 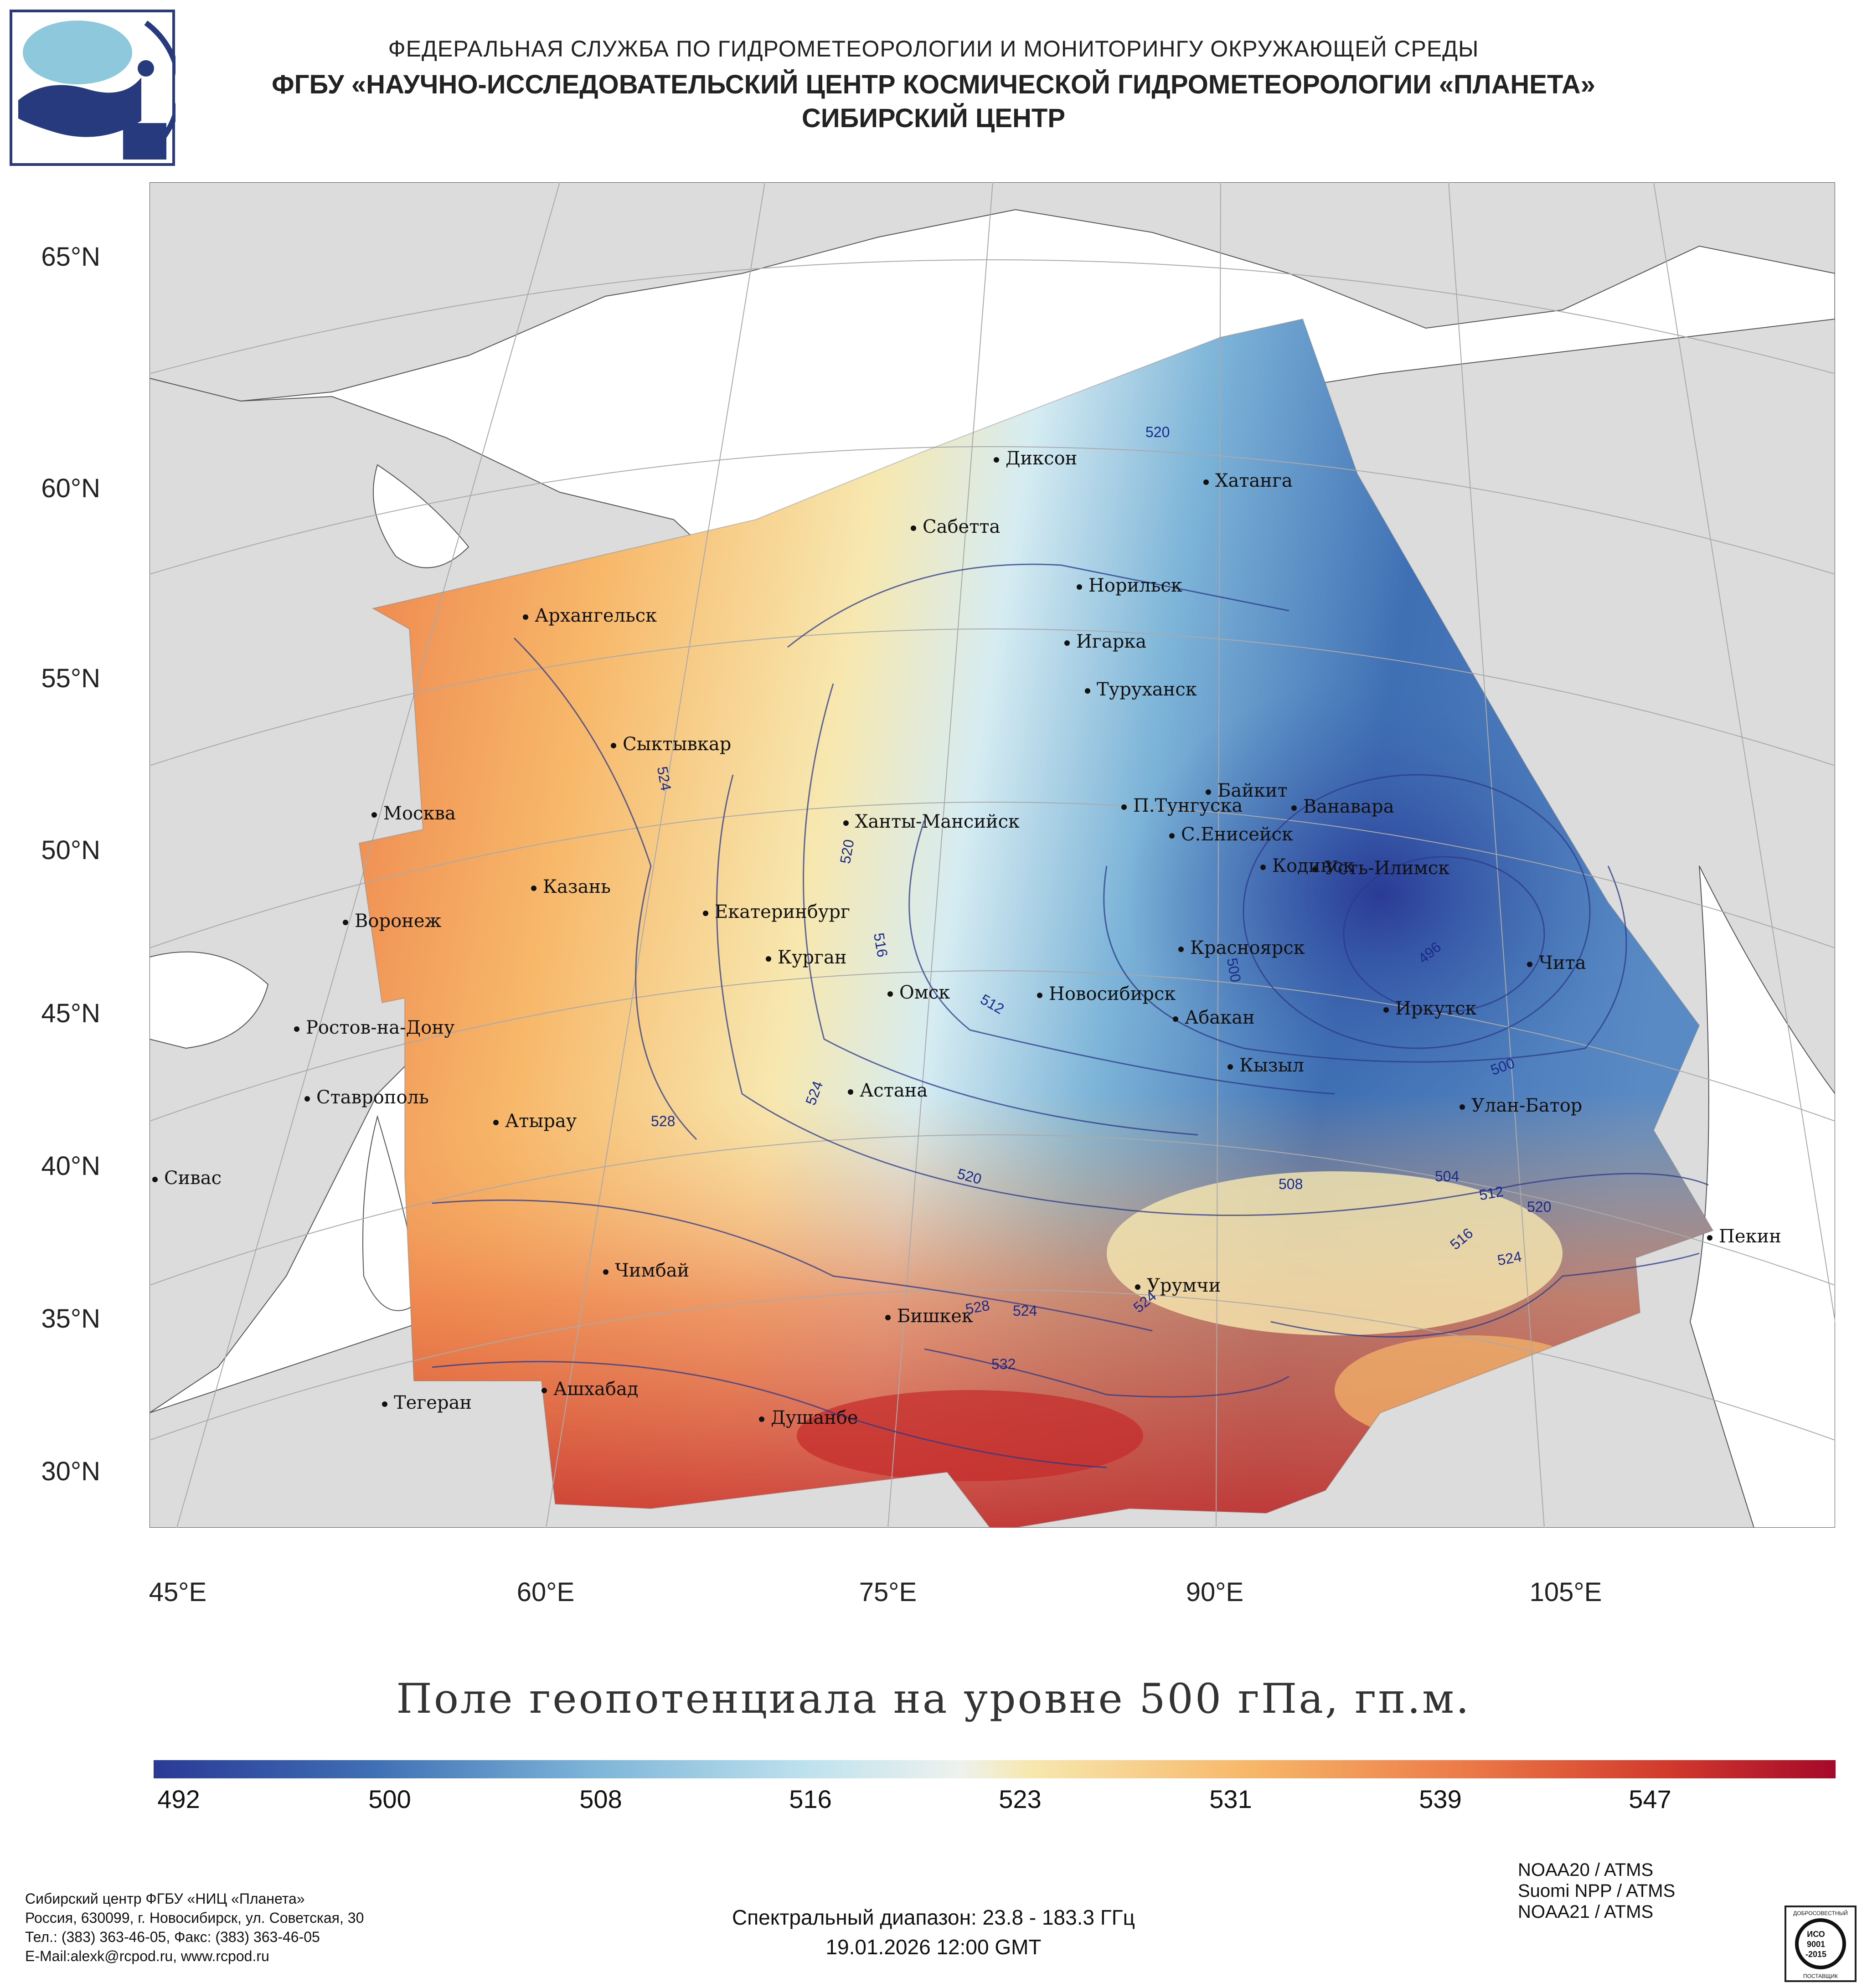 What do you see at coordinates (427, 1403) in the screenshot?
I see `city-label: Тегеран` at bounding box center [427, 1403].